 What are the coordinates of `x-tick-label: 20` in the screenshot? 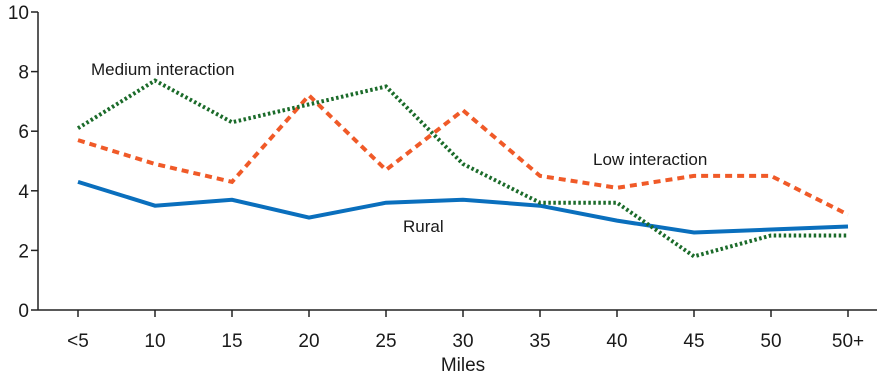 It's located at (308, 341).